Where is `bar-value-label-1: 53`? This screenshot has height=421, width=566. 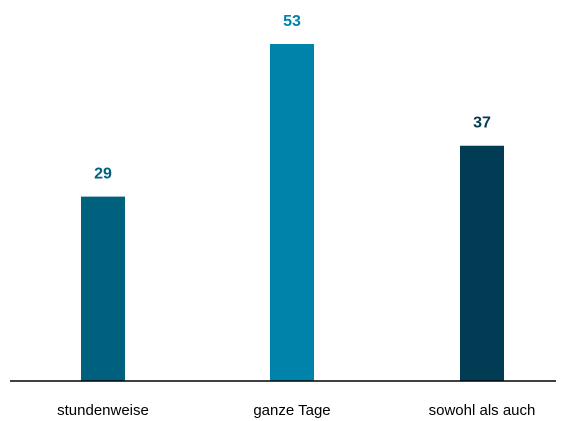
bar-value-label-1: 53 is located at coordinates (292, 21).